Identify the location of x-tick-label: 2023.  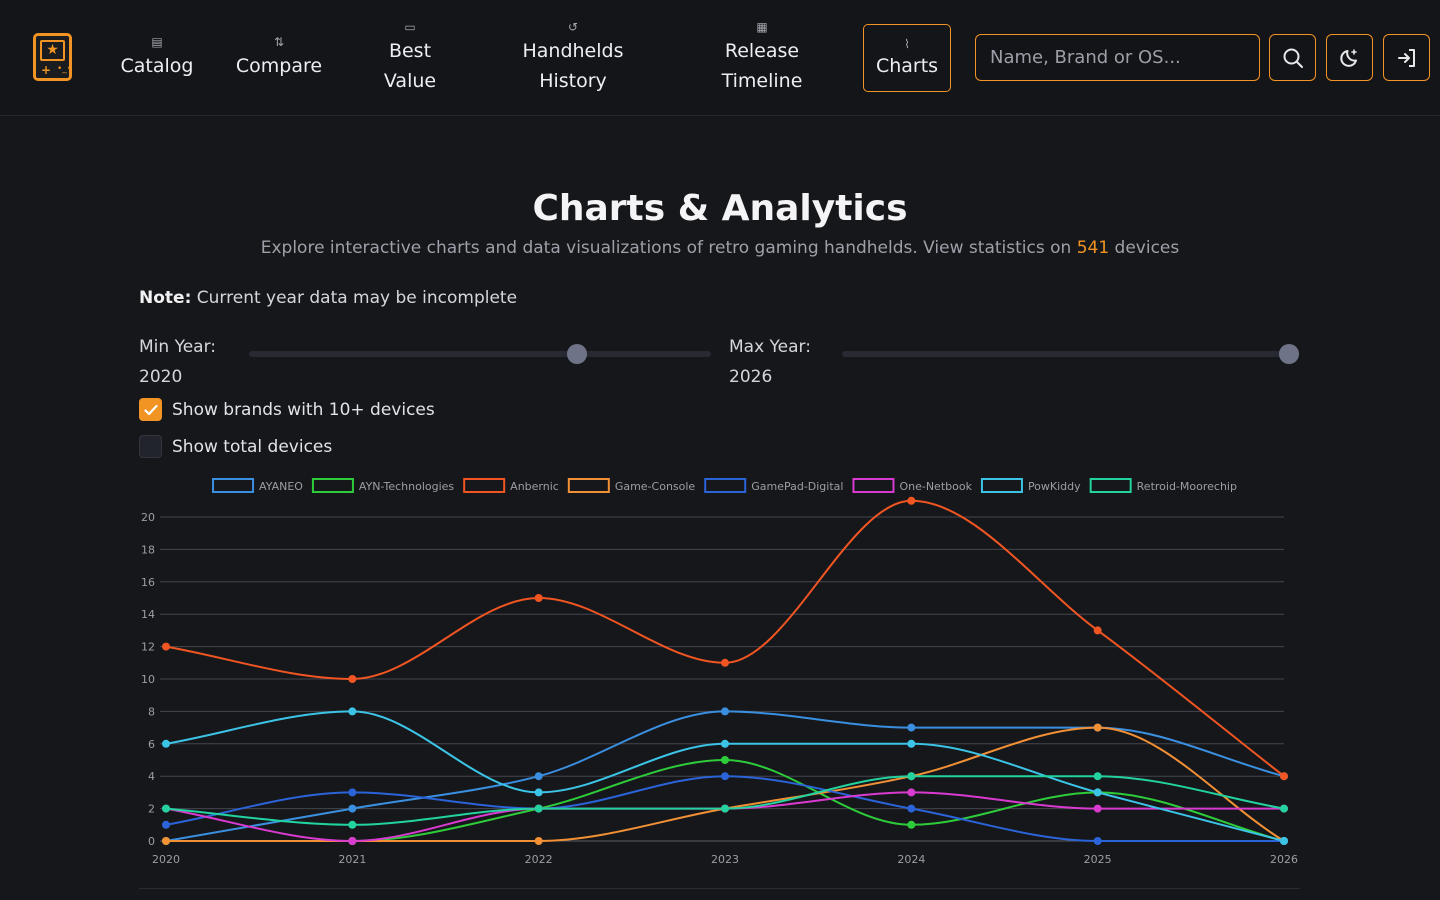
(725, 859).